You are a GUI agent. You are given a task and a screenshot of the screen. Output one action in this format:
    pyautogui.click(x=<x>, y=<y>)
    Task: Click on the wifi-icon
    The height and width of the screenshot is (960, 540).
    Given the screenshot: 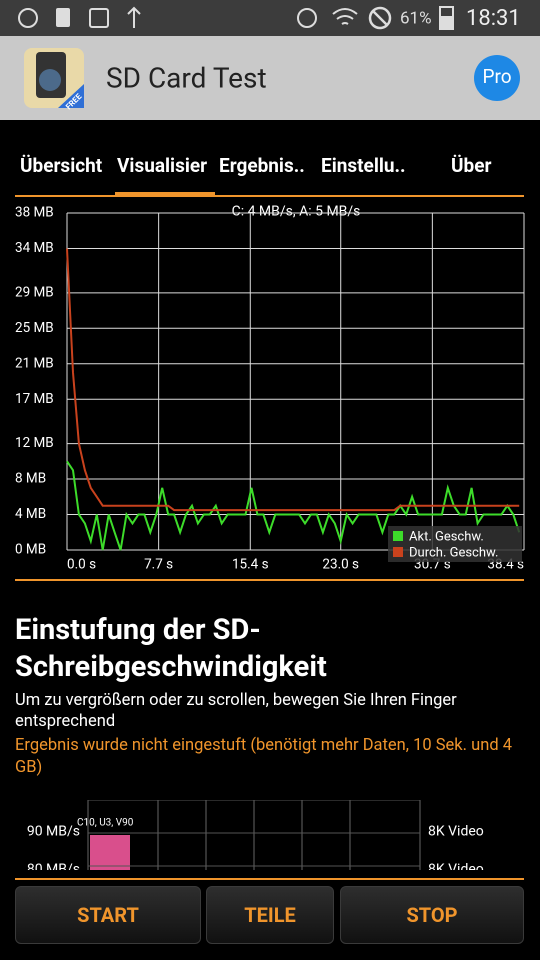 What is the action you would take?
    pyautogui.click(x=345, y=16)
    